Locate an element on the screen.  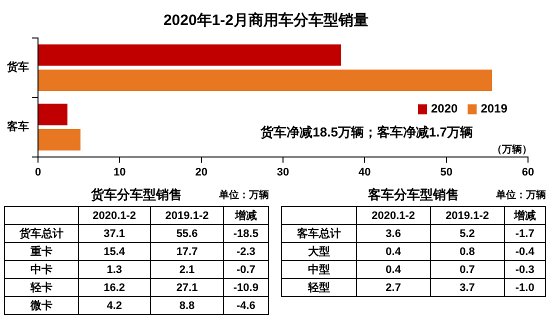
x-tick-label: 50 is located at coordinates (446, 172).